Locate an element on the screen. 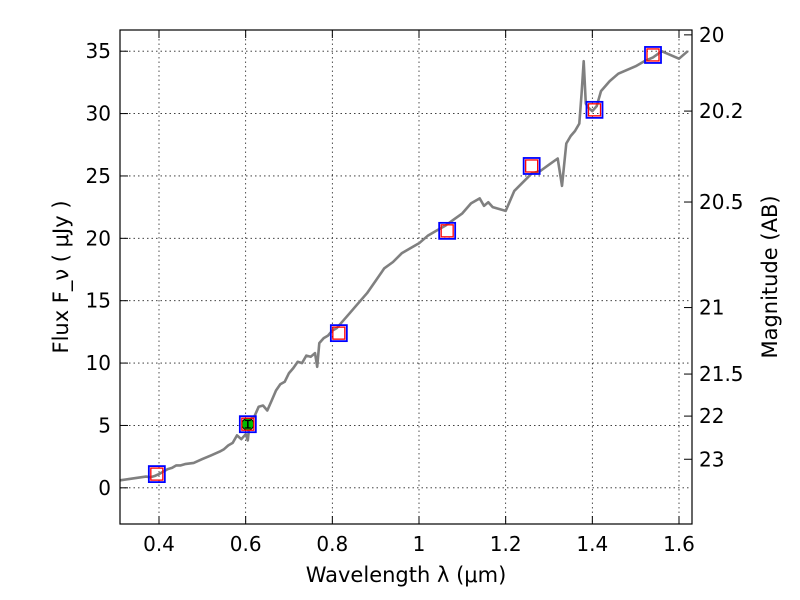 The image size is (800, 600). right-tick-label: 21 is located at coordinates (711, 308).